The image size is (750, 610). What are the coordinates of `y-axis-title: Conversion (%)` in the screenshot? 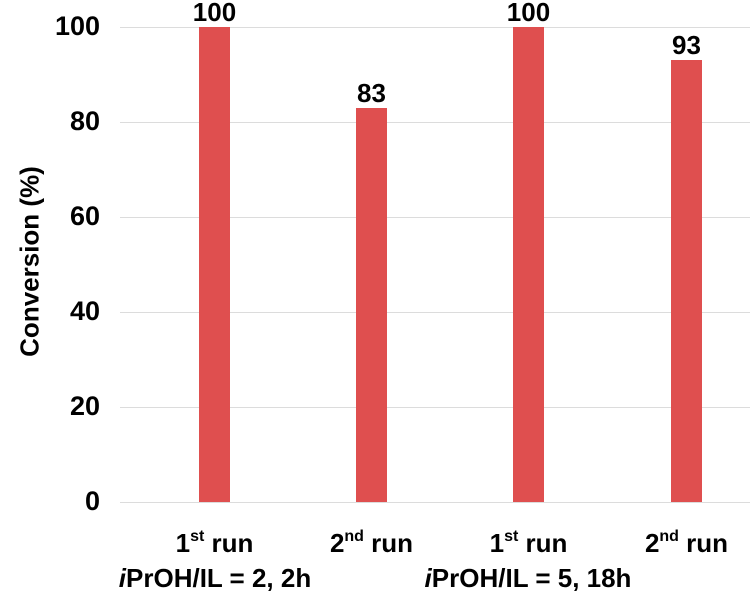 It's located at (29, 261).